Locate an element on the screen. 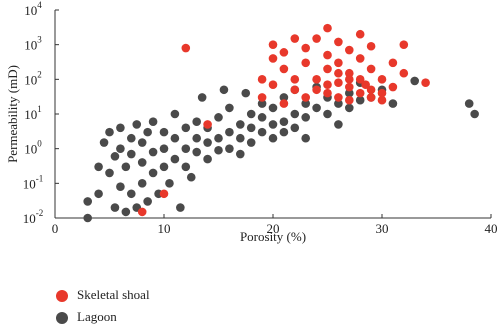 Image resolution: width=500 pixels, height=328 pixels. y-tick-label: 10⁰ is located at coordinates (33, 148).